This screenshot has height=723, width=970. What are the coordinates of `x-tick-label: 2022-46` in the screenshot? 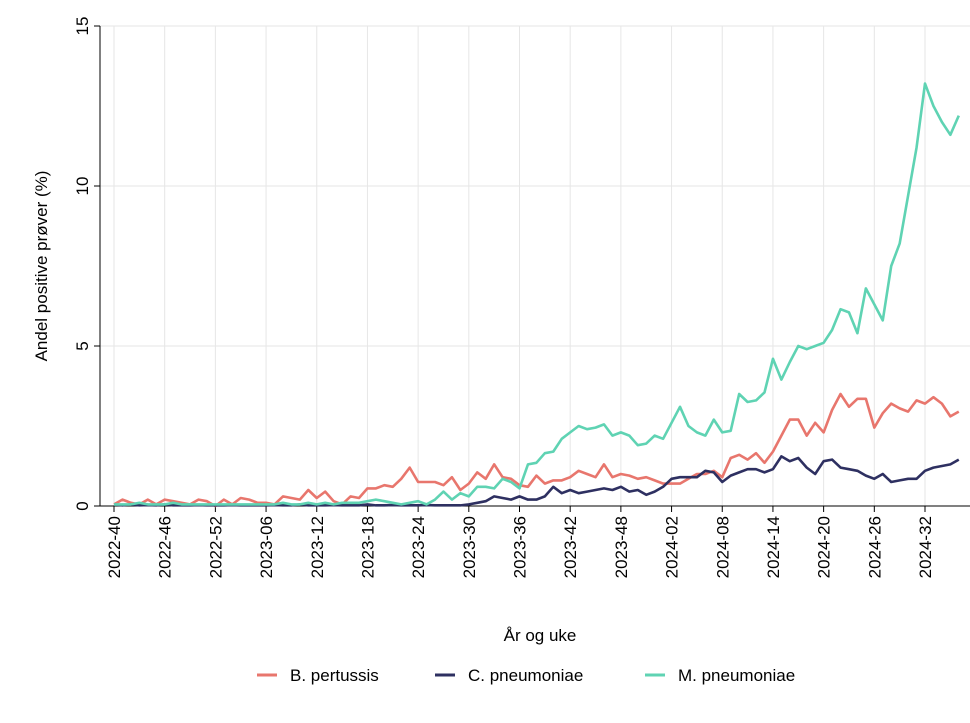 It's located at (165, 547).